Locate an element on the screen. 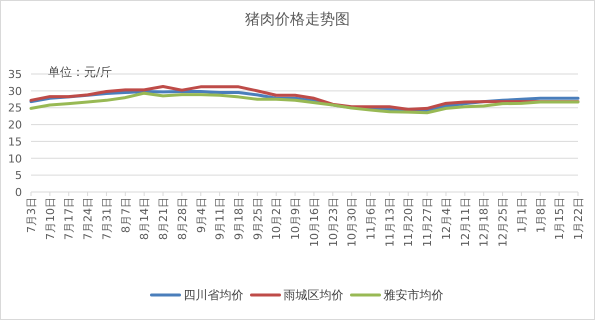  y-tick-label: 20 is located at coordinates (15, 125).